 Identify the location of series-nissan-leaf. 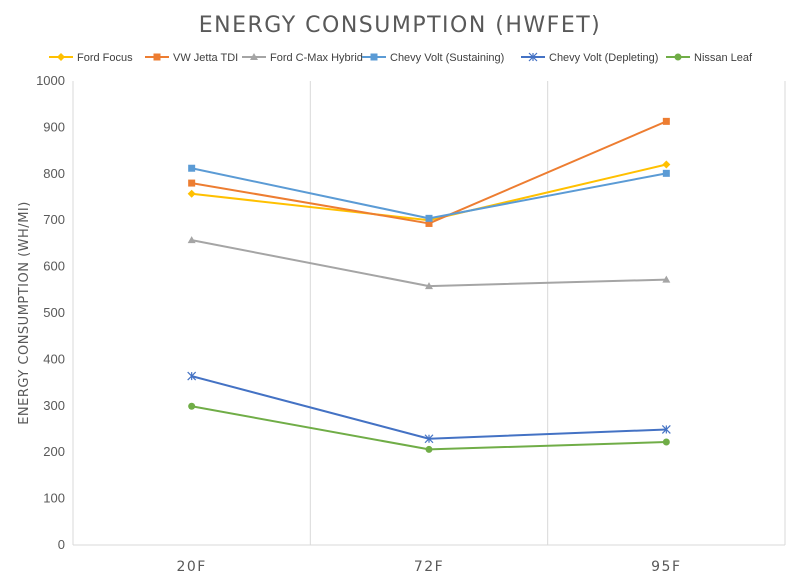
(429, 427).